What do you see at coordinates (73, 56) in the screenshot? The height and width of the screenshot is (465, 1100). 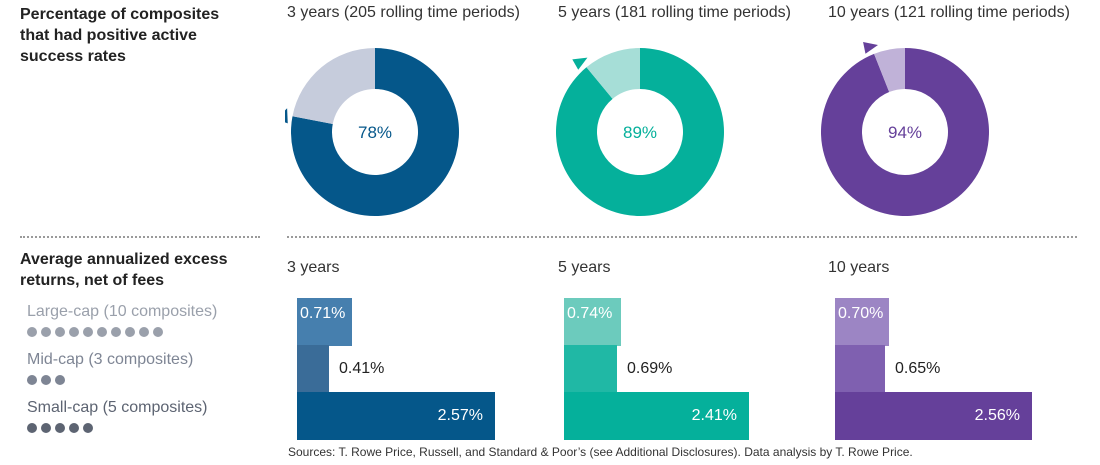 I see `heading-line: success rates` at bounding box center [73, 56].